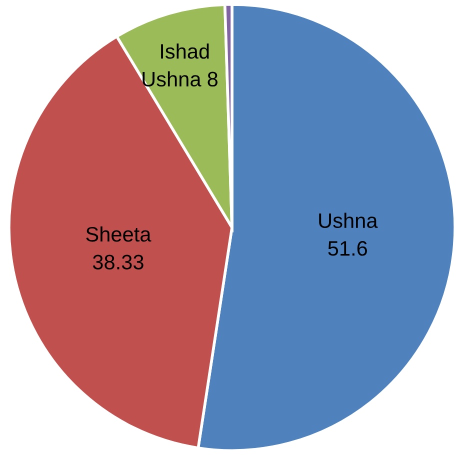  Describe the element at coordinates (118, 262) in the screenshot. I see `data-label: 38.33` at that location.